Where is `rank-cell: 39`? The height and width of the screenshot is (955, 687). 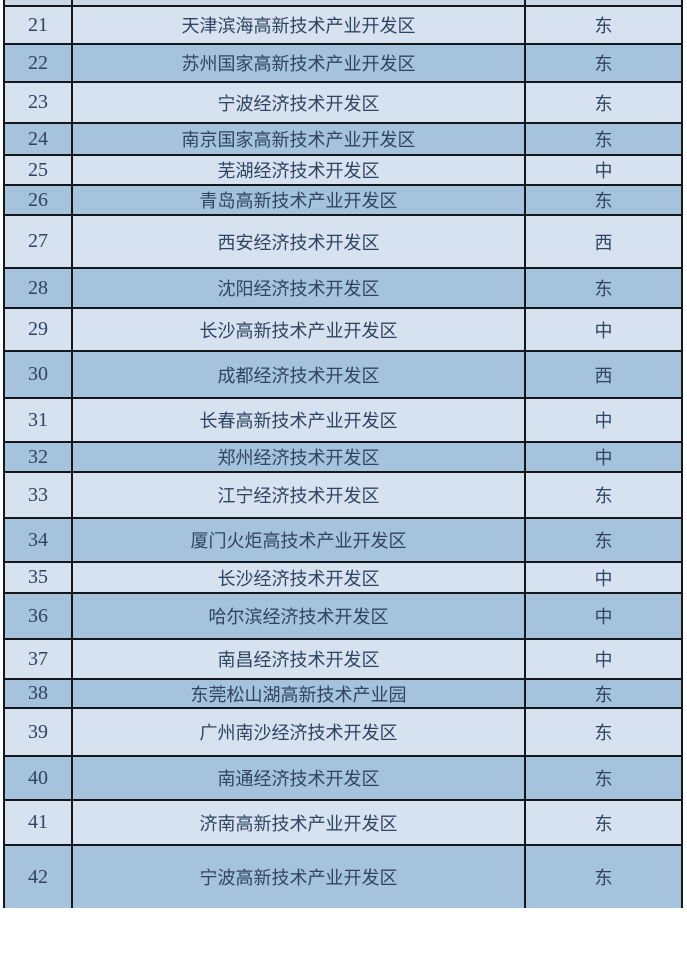
rank-cell: 39 is located at coordinates (38, 731).